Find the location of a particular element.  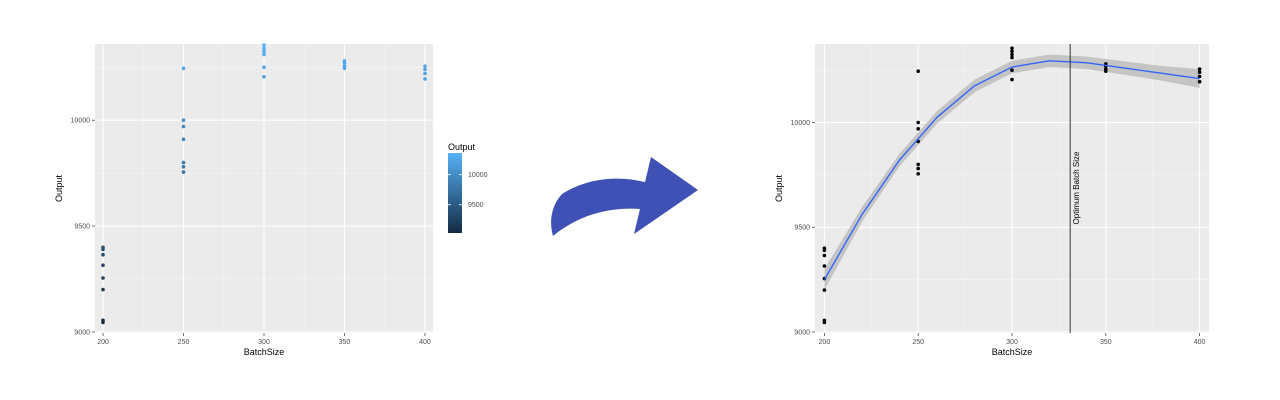

legend-label: 9500 is located at coordinates (476, 205).